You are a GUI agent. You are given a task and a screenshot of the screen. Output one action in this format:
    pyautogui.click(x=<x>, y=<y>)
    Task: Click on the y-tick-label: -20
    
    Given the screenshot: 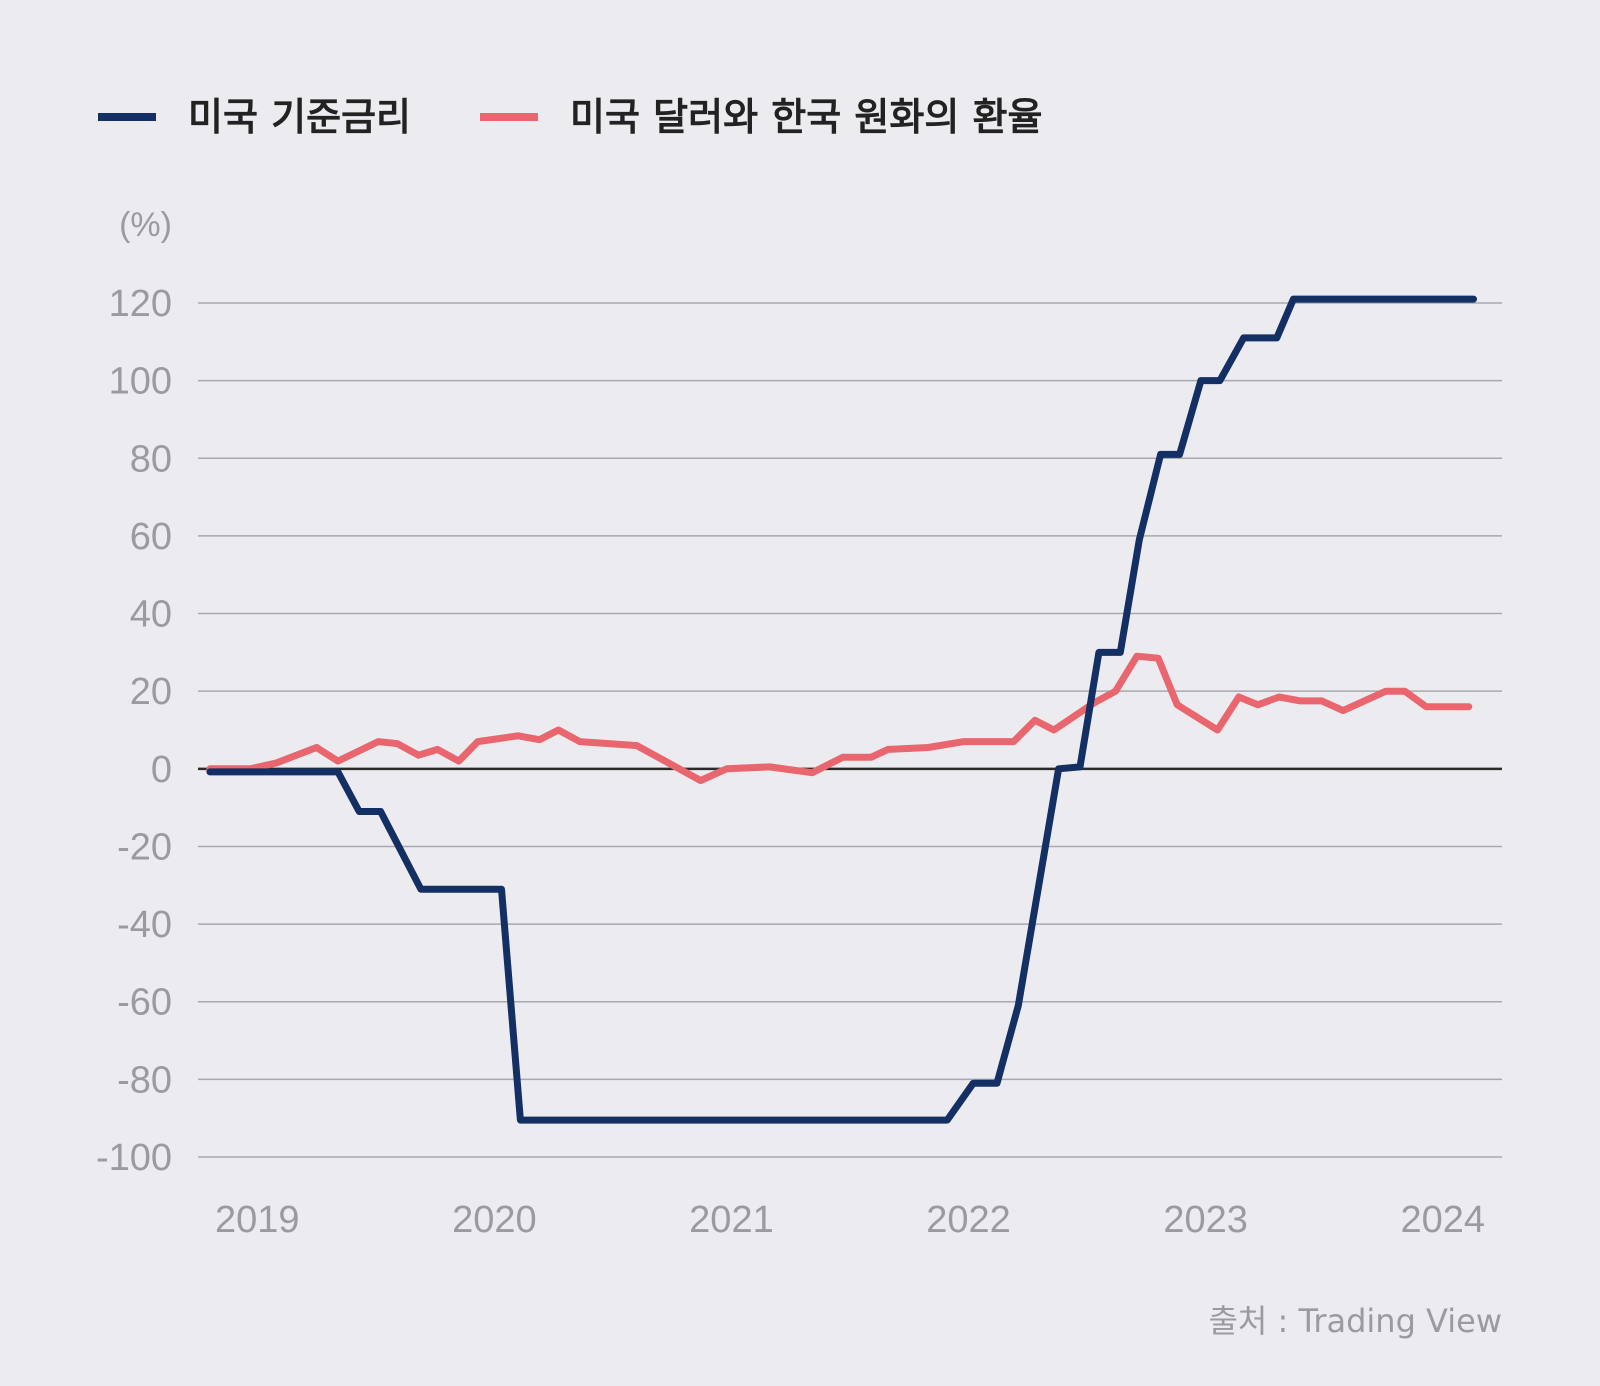 What is the action you would take?
    pyautogui.click(x=144, y=847)
    